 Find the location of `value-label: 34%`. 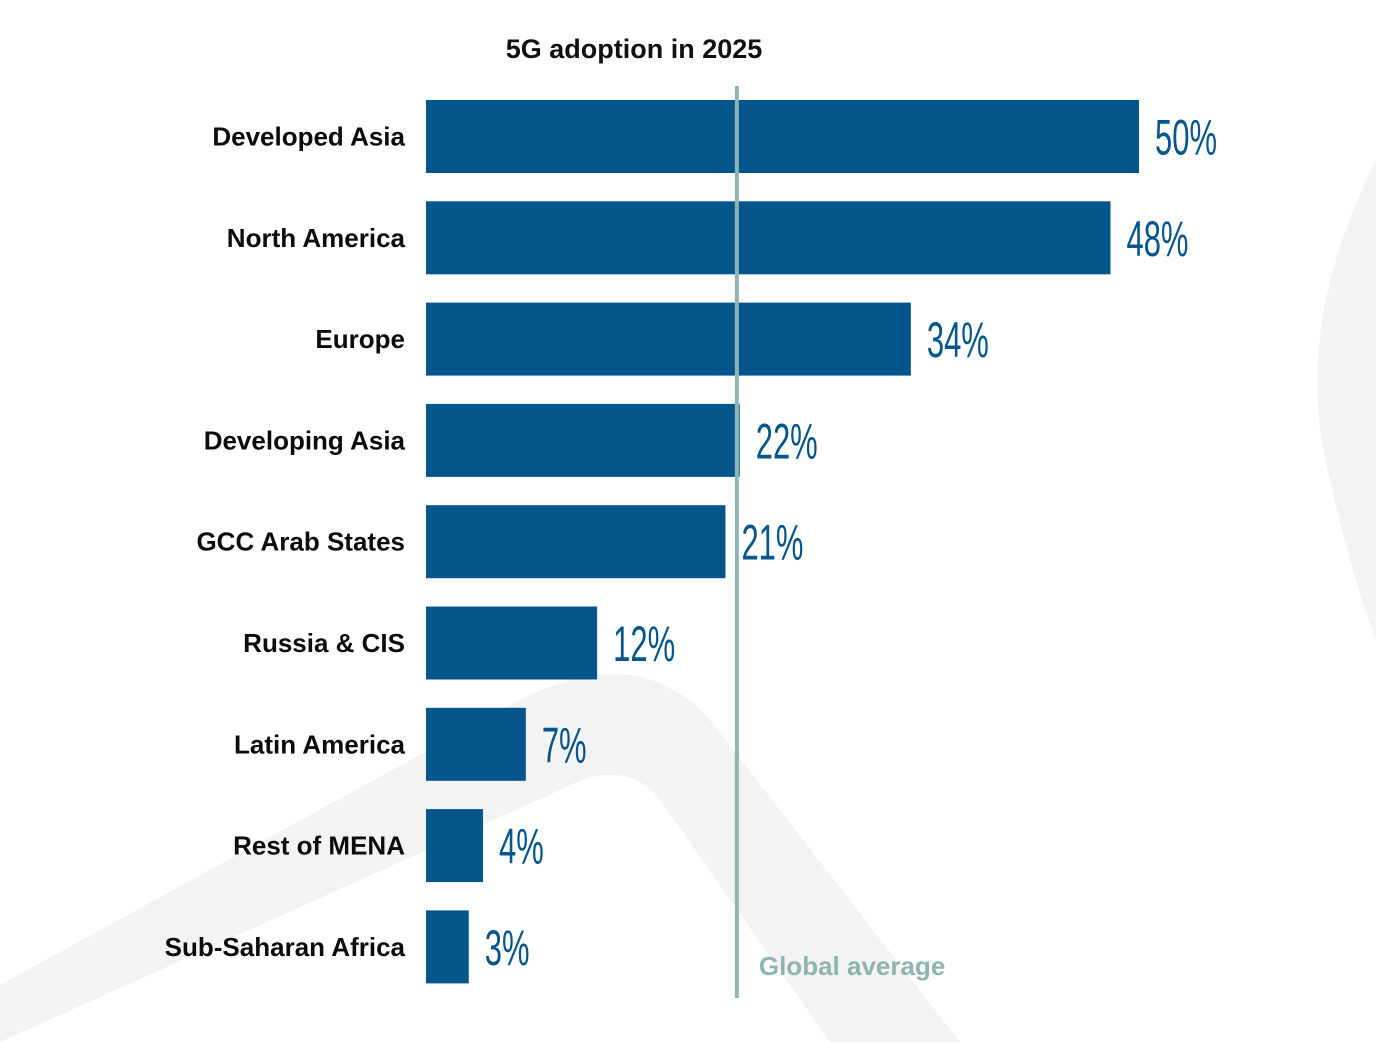

value-label: 34% is located at coordinates (958, 339).